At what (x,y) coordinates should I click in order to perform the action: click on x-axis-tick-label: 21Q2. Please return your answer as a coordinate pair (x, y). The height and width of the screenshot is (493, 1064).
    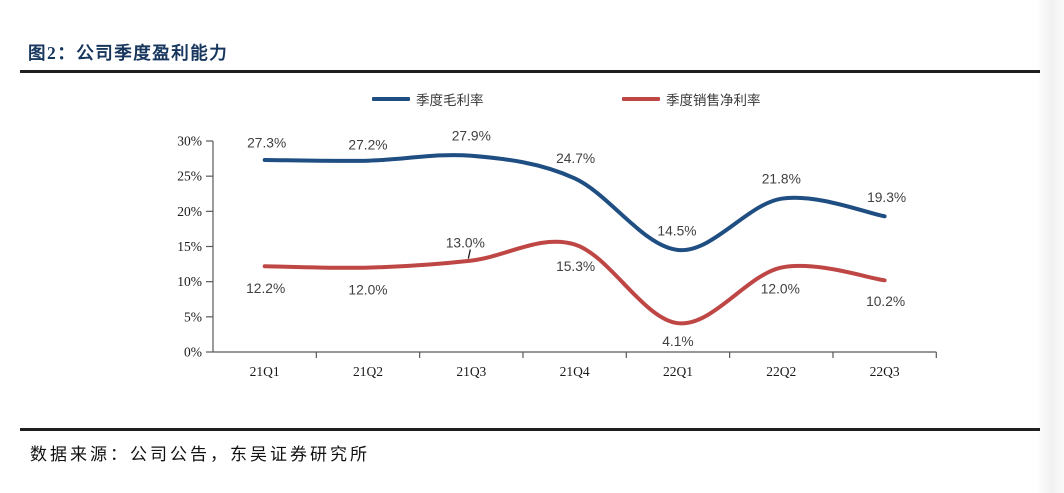
    Looking at the image, I should click on (368, 371).